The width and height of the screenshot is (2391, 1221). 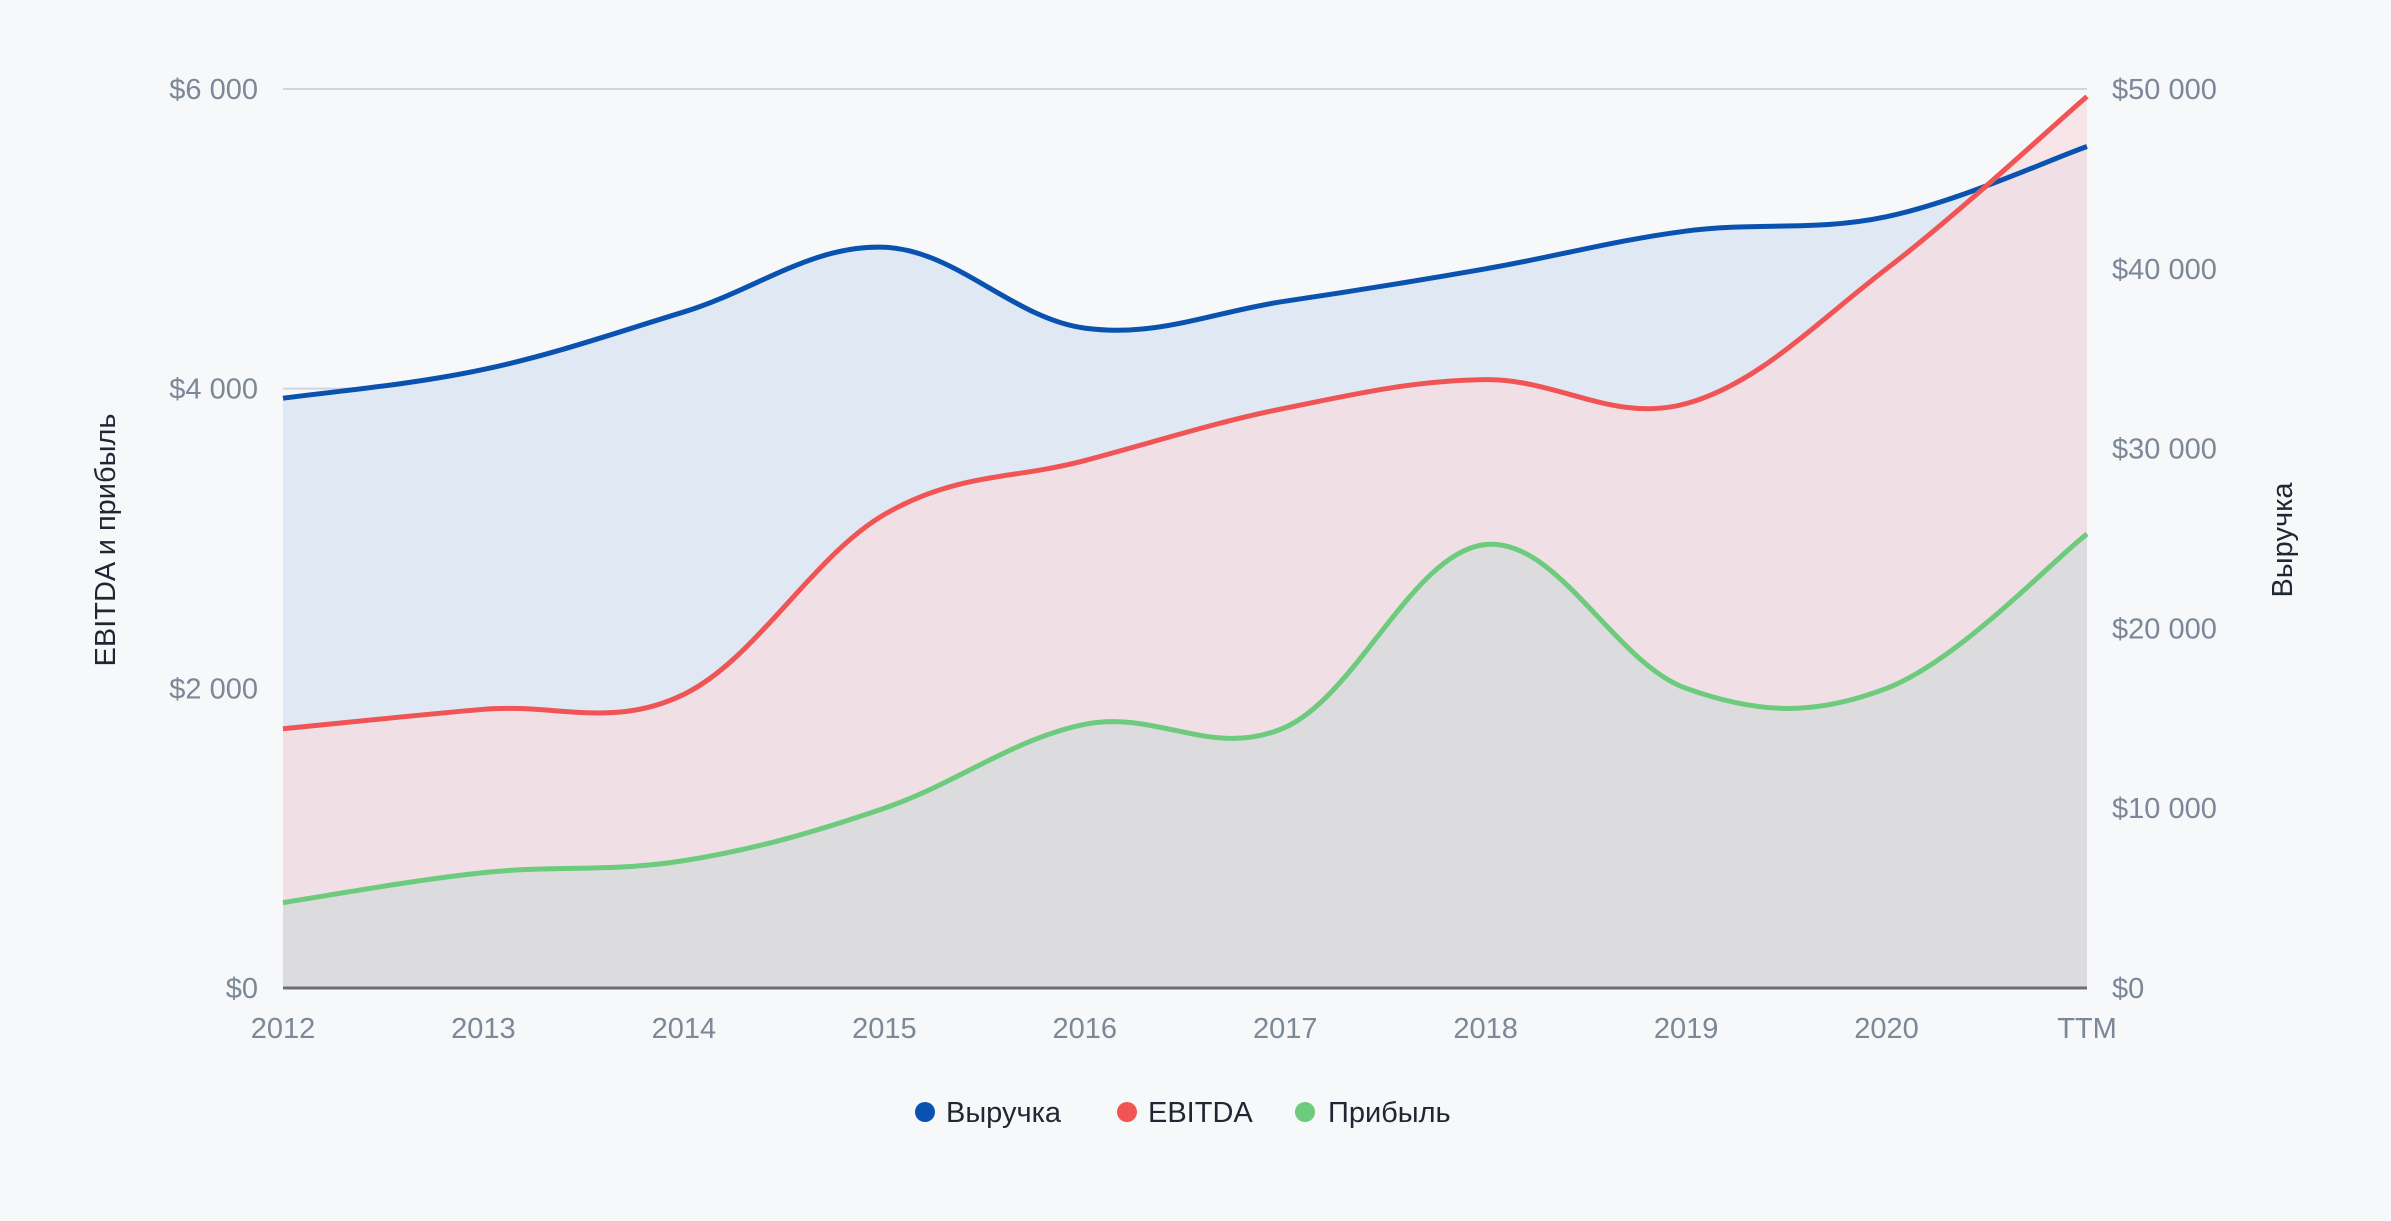 What do you see at coordinates (213, 689) in the screenshot?
I see `left-tick-label-1: $2 000` at bounding box center [213, 689].